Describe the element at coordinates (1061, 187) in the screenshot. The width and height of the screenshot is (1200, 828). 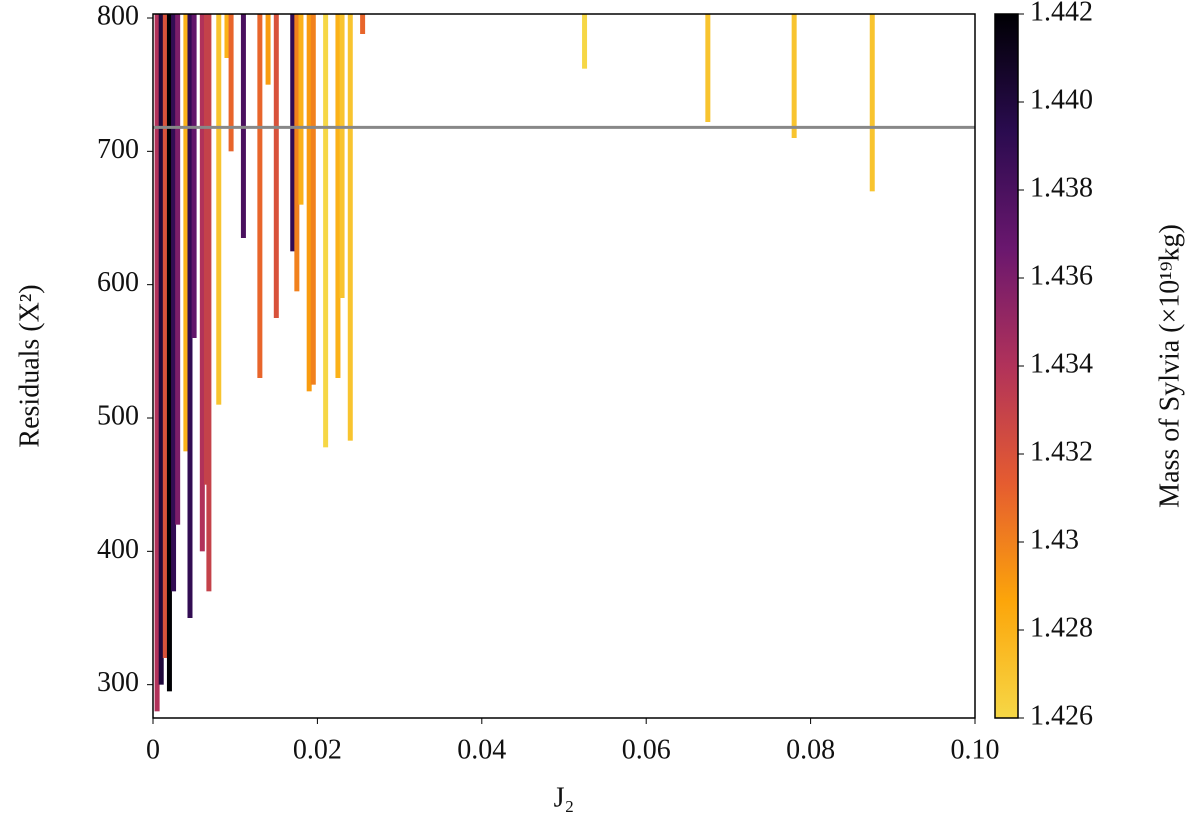
I see `colorbar-tick-label: 1.438` at that location.